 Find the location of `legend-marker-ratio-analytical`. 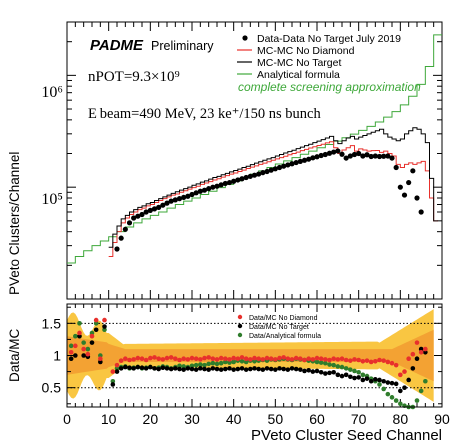

legend-marker-ratio-analytical is located at coordinates (240, 335).